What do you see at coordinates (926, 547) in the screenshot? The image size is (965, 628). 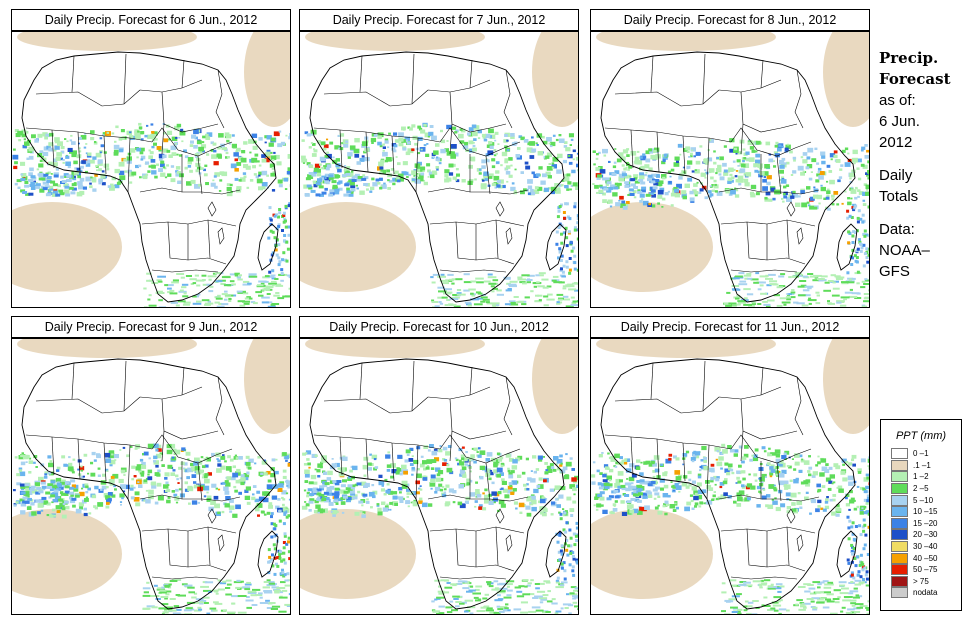 I see `legend-item: 30 –40` at bounding box center [926, 547].